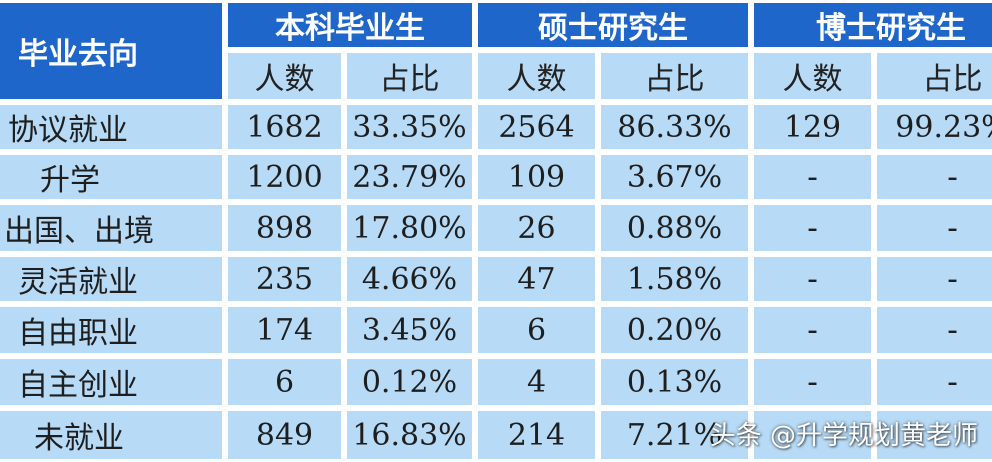 The width and height of the screenshot is (992, 462). Describe the element at coordinates (409, 330) in the screenshot. I see `table-cell: 3.45%` at that location.